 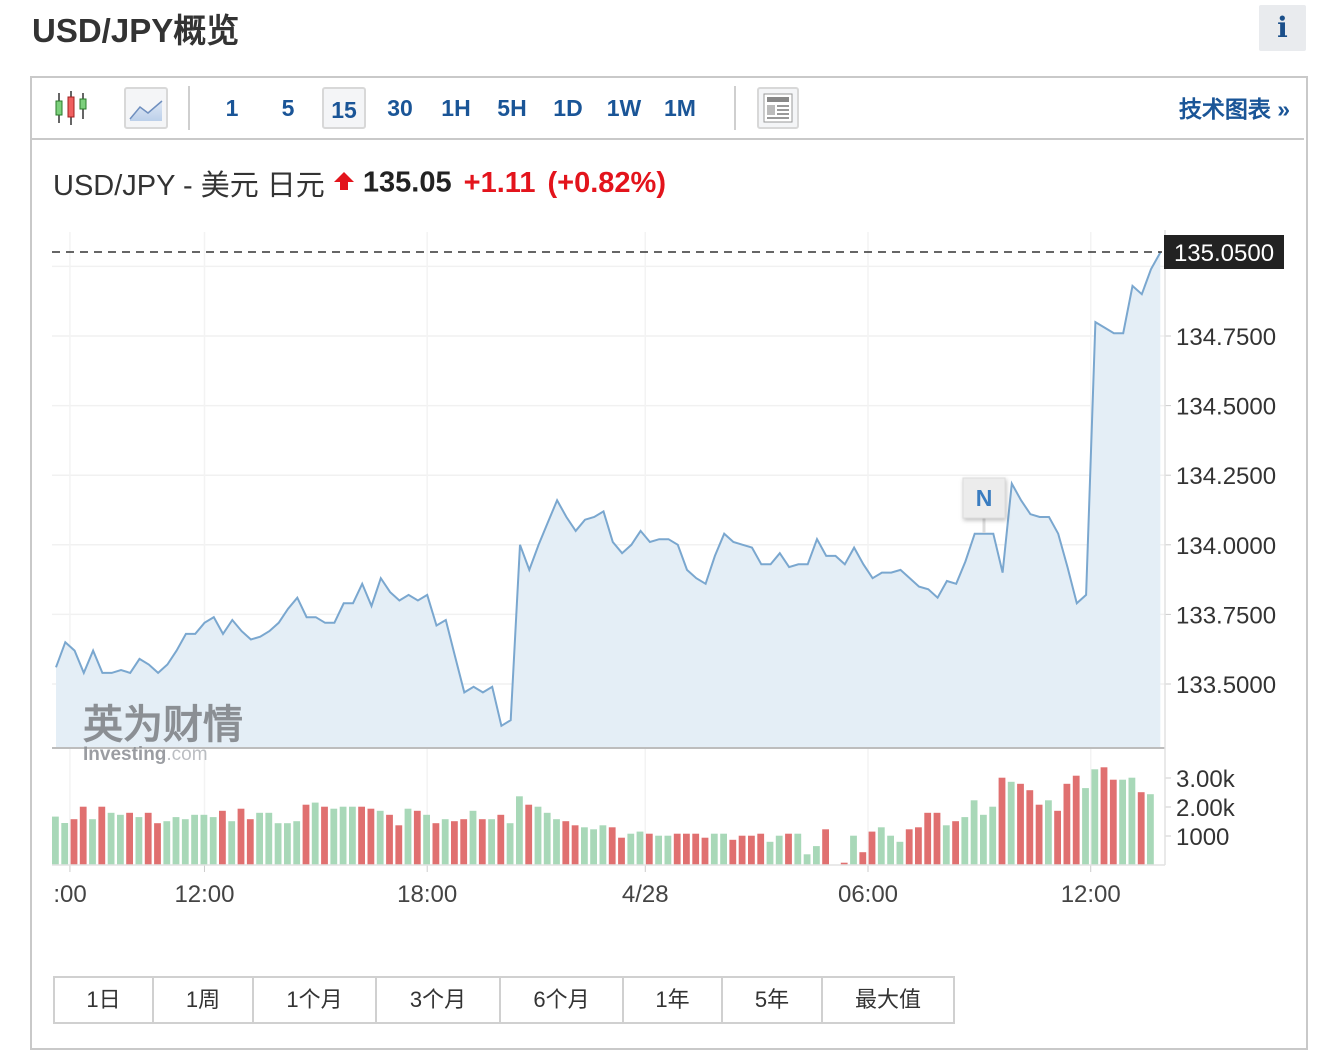 What do you see at coordinates (1206, 808) in the screenshot?
I see `volume-tick-label: 2.00k` at bounding box center [1206, 808].